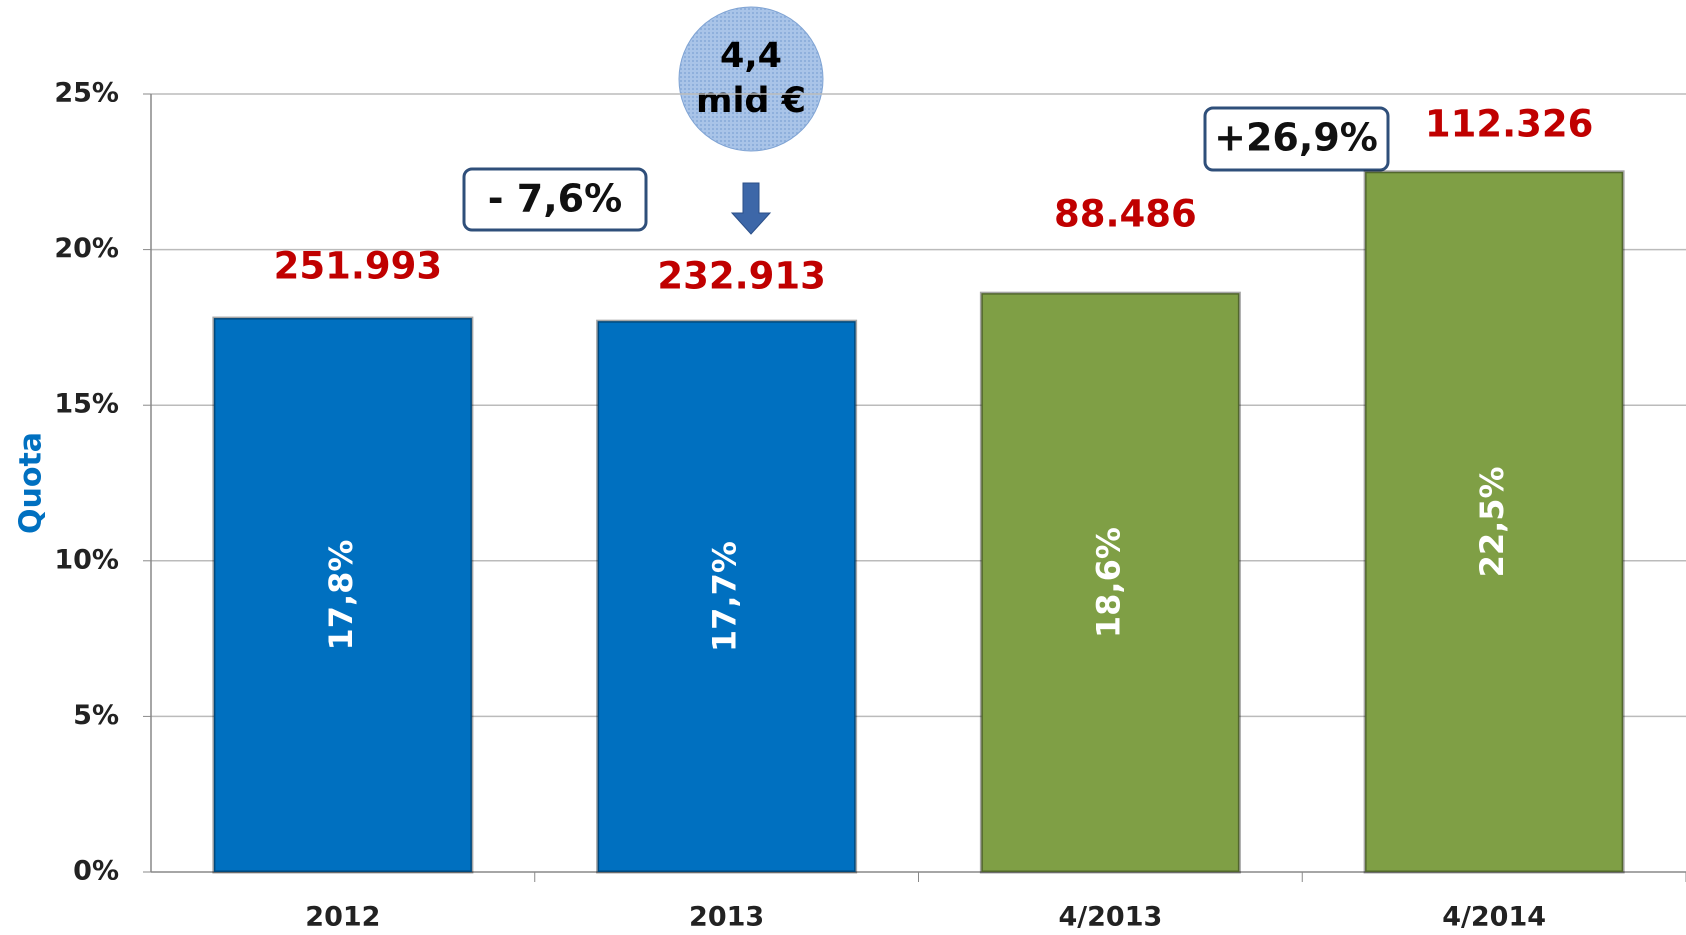 The image size is (1686, 935). I want to click on arrow, so click(751, 208).